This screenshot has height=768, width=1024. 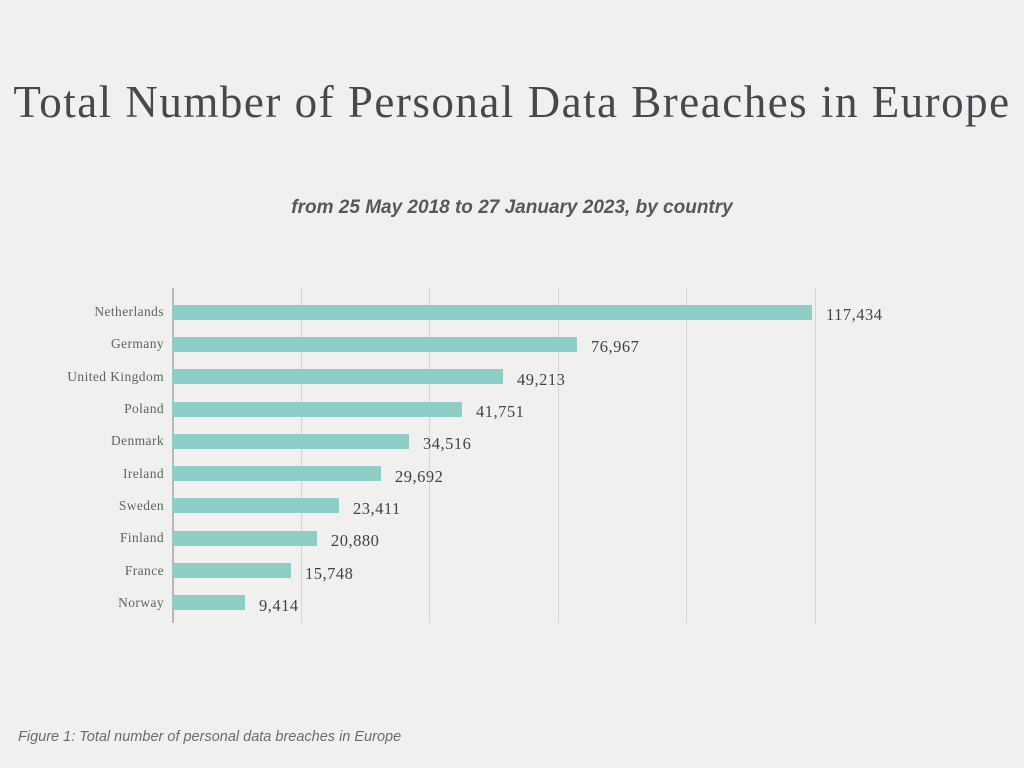 What do you see at coordinates (141, 602) in the screenshot?
I see `category-label: Norway` at bounding box center [141, 602].